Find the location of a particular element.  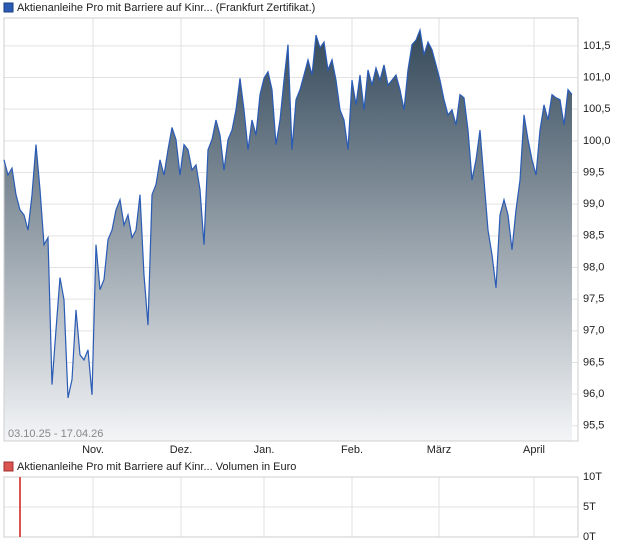

y-tick-label: 98,0 is located at coordinates (593, 267).